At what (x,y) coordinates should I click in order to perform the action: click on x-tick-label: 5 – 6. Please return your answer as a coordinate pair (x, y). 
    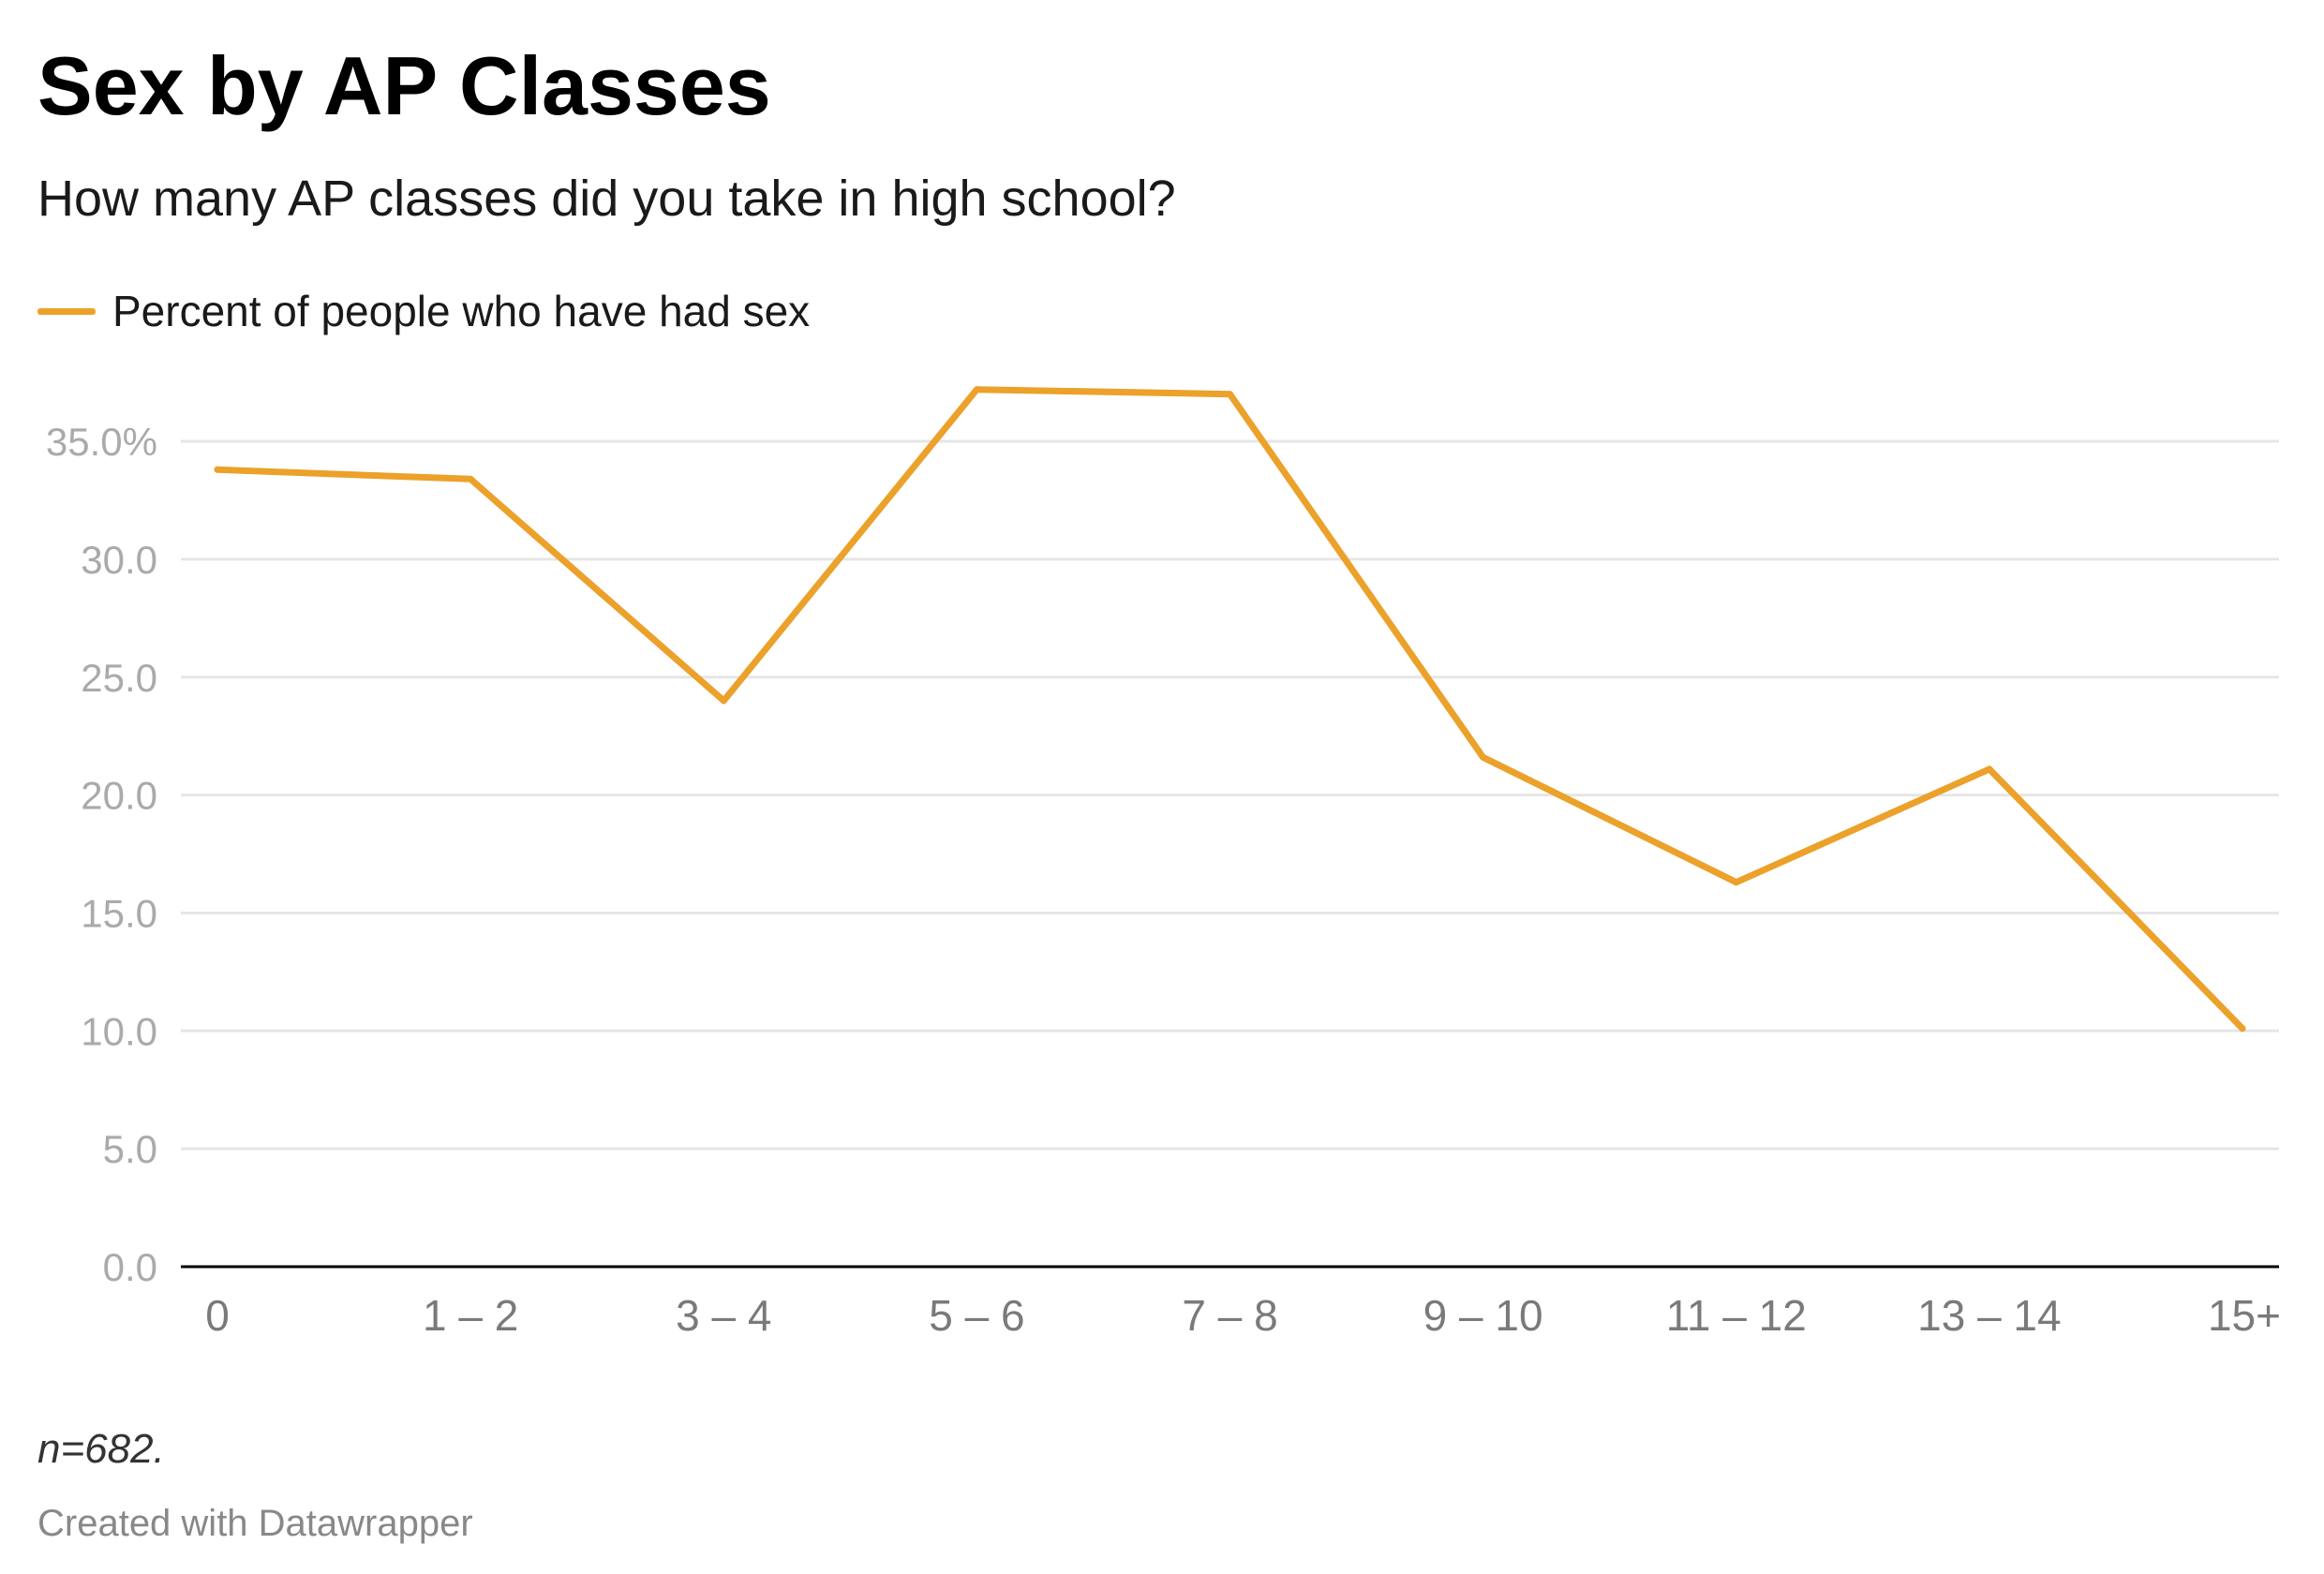
    Looking at the image, I should click on (976, 1315).